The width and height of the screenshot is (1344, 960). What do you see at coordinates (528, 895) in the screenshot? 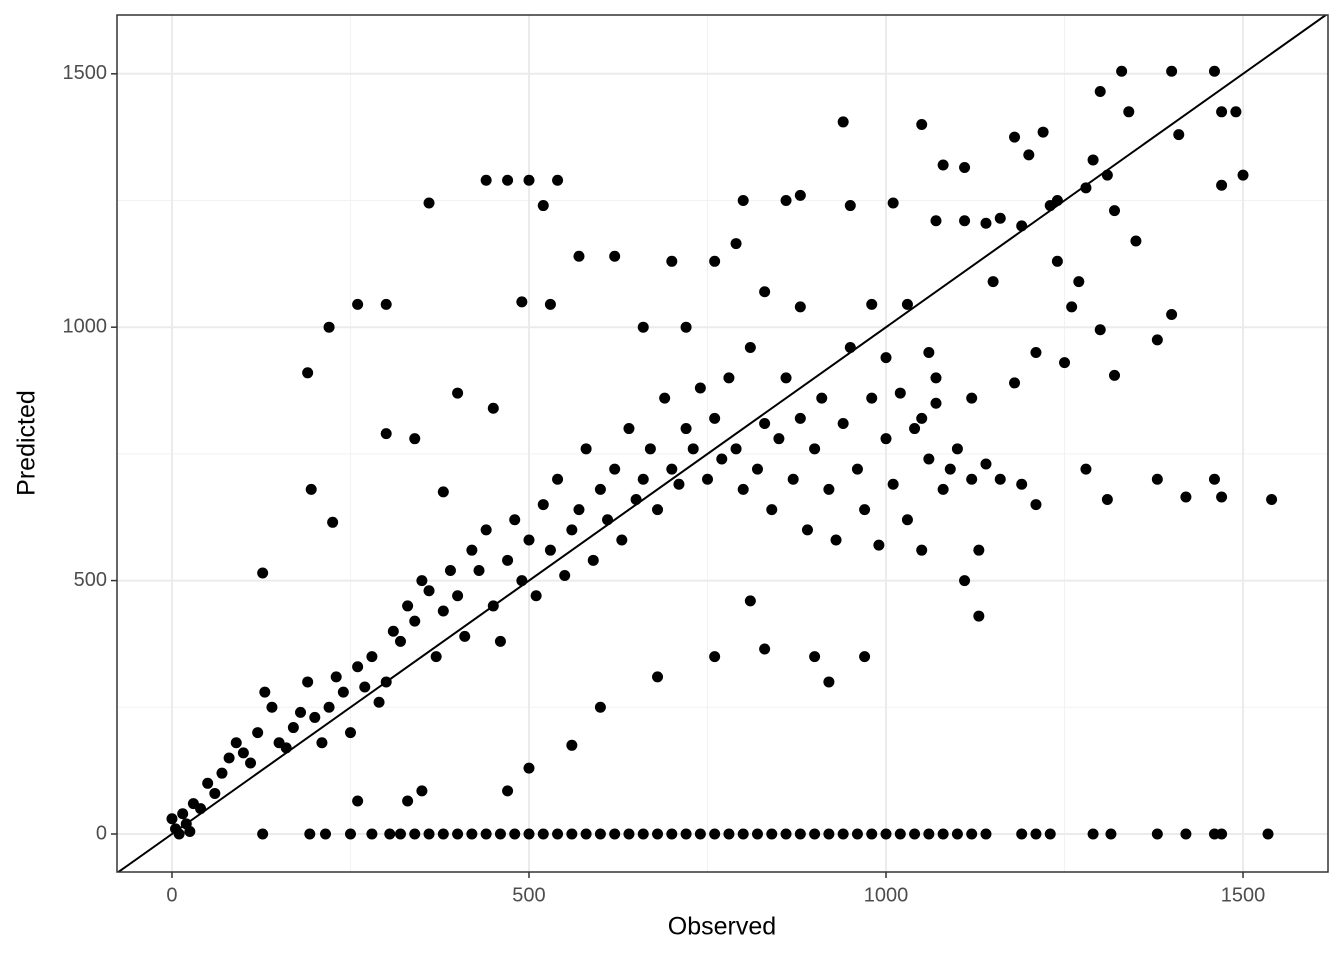
I see `x-tick-label: 500` at bounding box center [528, 895].